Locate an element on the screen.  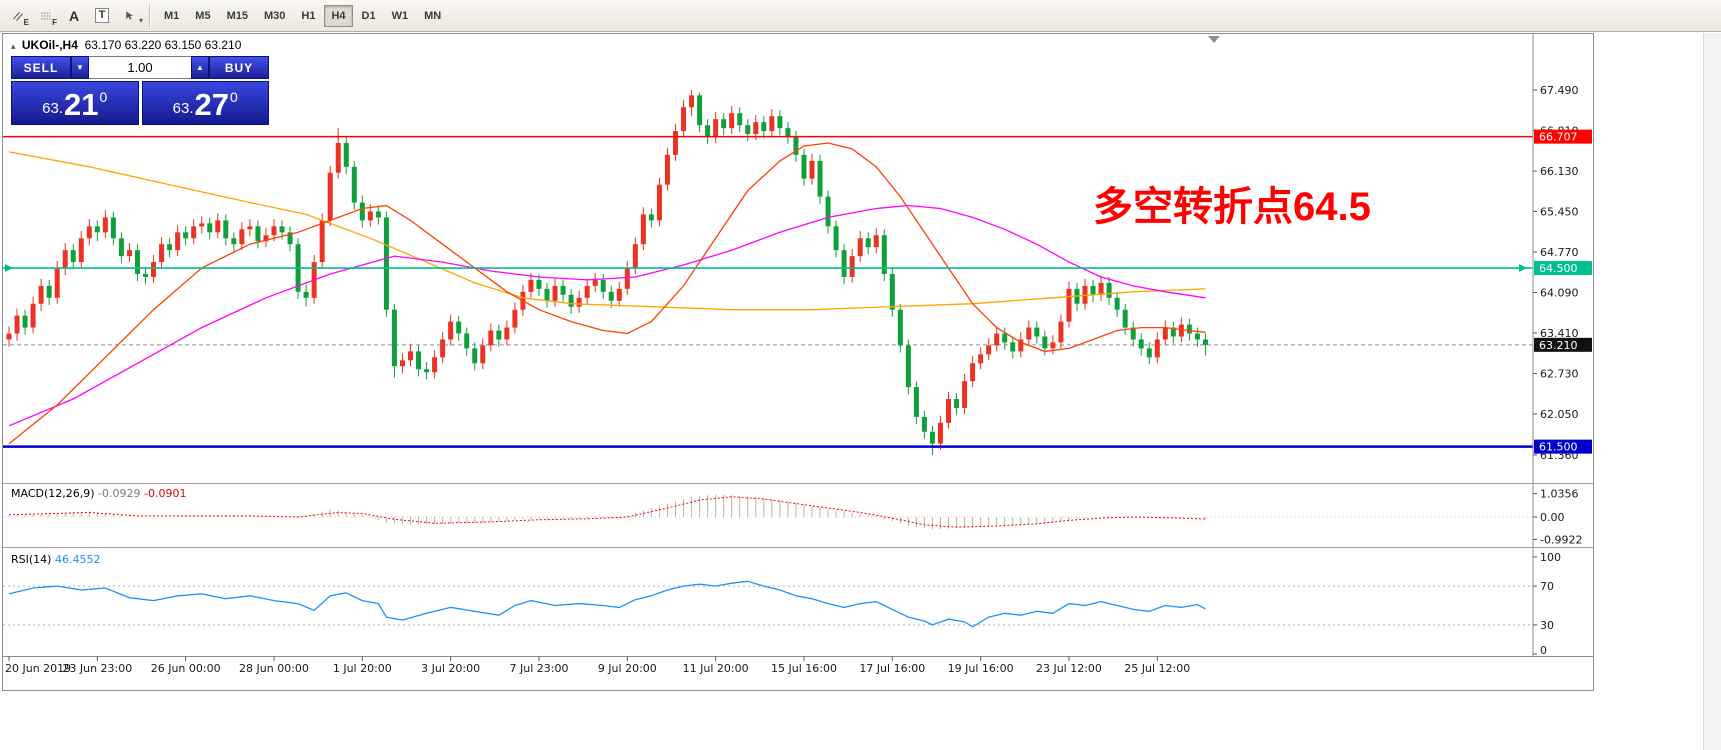
svg-text: 3 Jul 20:00 is located at coordinates (450, 668).